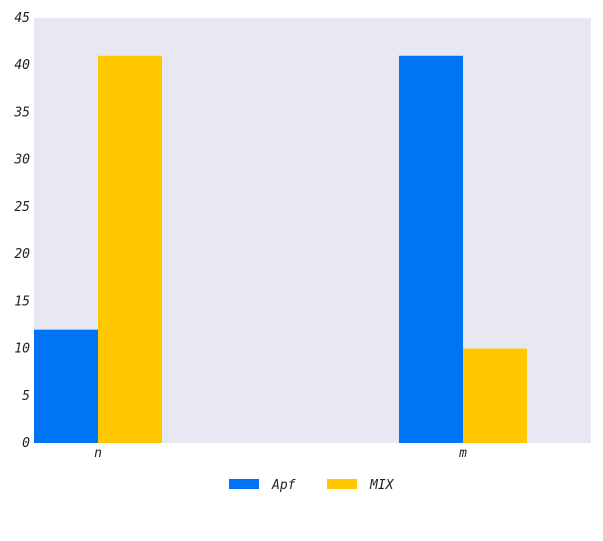 This screenshot has height=541, width=603. Describe the element at coordinates (21, 112) in the screenshot. I see `y-tick-label: 35` at that location.